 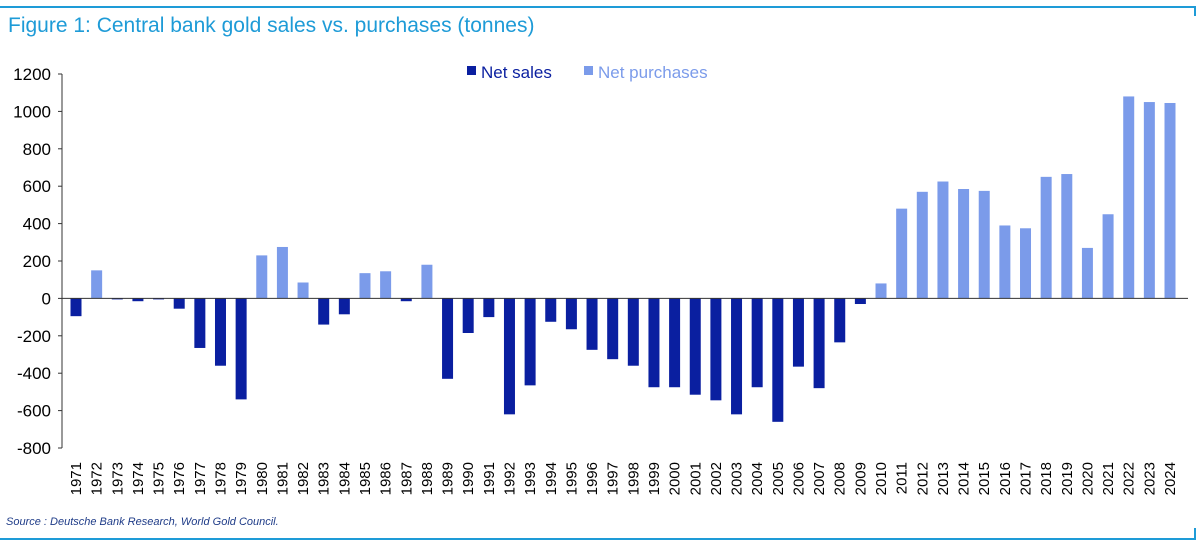 I want to click on bar-net-purchases-1986, so click(x=386, y=285).